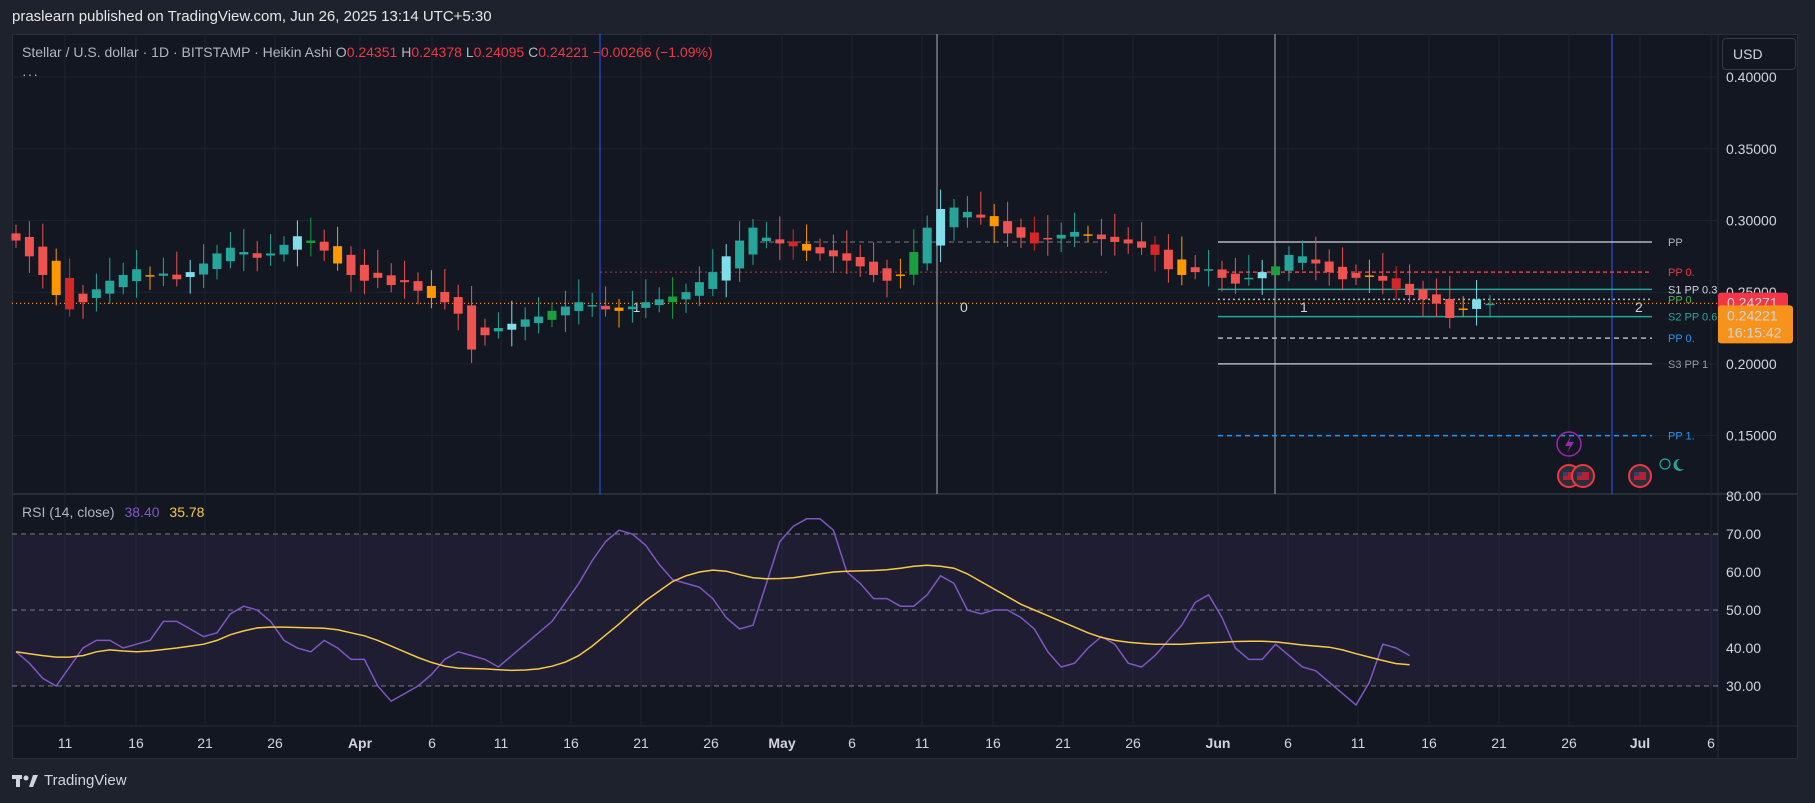 Image resolution: width=1815 pixels, height=803 pixels. What do you see at coordinates (1751, 436) in the screenshot?
I see `y-tick-label: 0.15000` at bounding box center [1751, 436].